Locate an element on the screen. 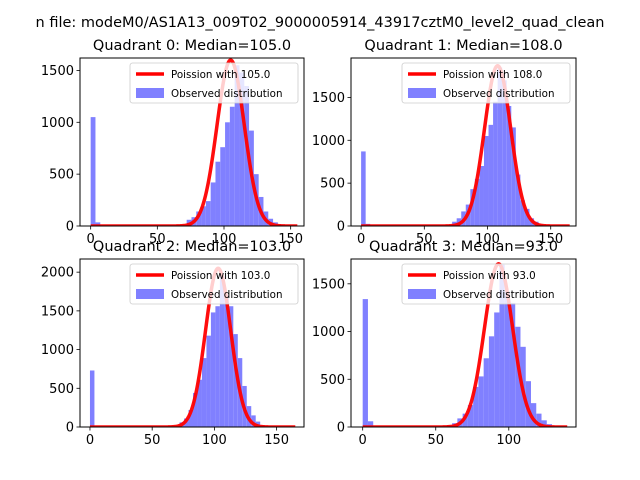 The height and width of the screenshot is (480, 640). poisson-curve is located at coordinates (465, 344).